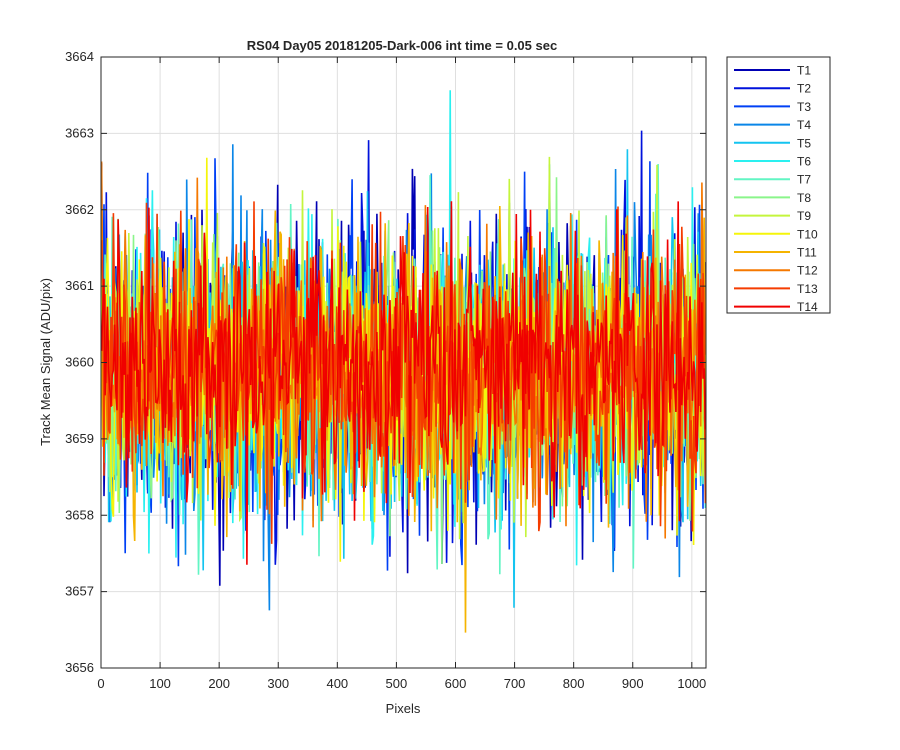 This screenshot has width=900, height=750. Describe the element at coordinates (79, 56) in the screenshot. I see `y-tick-label: 3664` at that location.